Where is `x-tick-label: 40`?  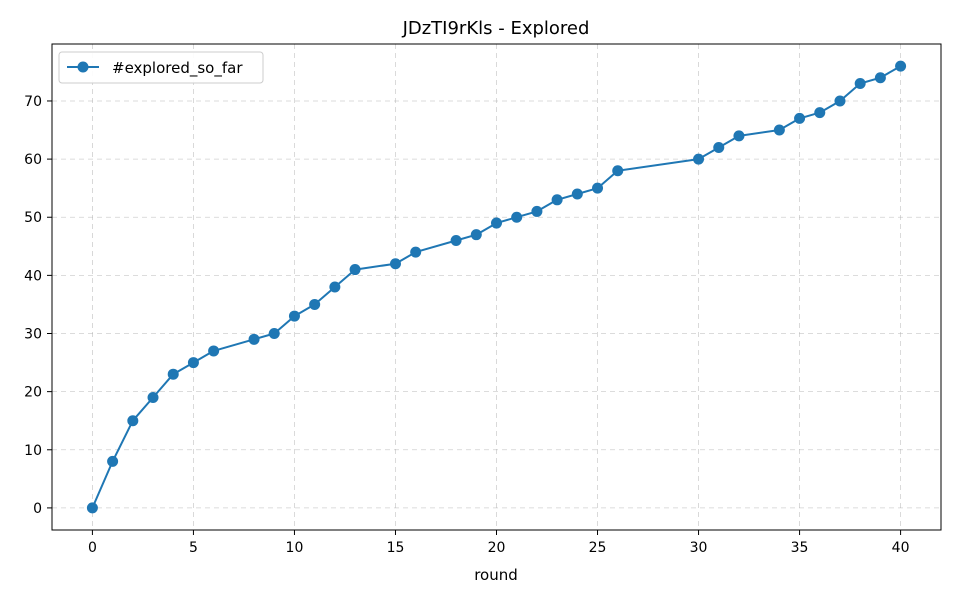 x-tick-label: 40 is located at coordinates (901, 548).